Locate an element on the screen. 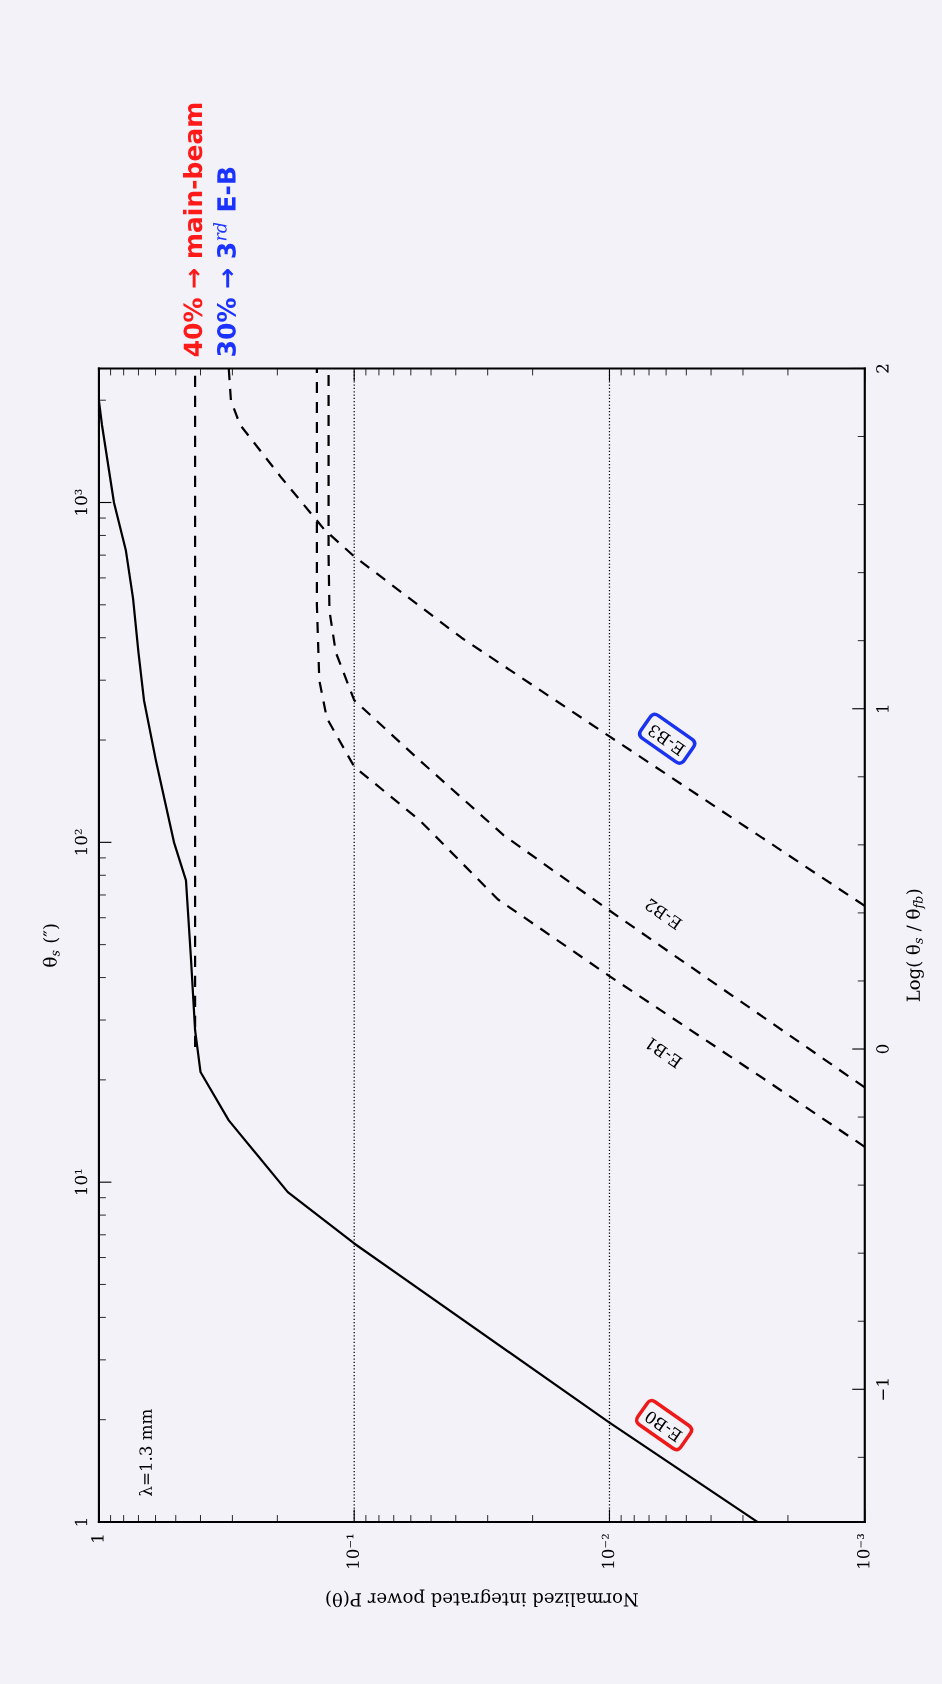 The image size is (942, 1684). y-tick-label: 10¹ is located at coordinates (81, 1182).